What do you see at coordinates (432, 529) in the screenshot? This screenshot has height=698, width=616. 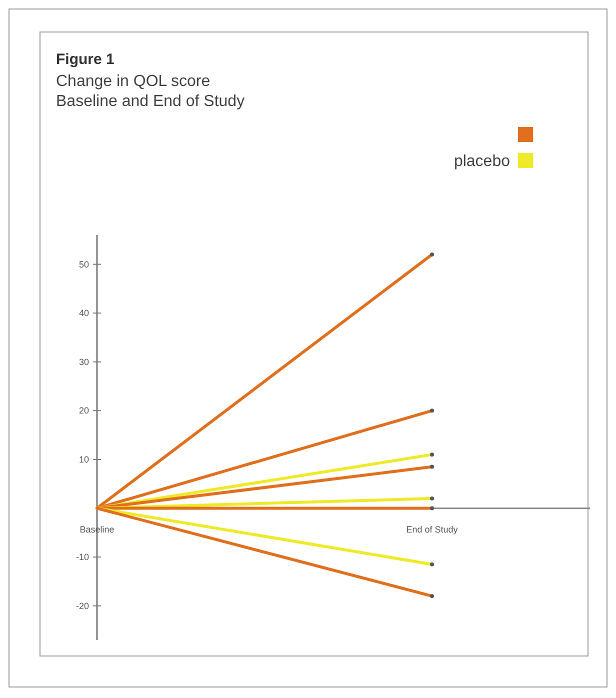 I see `x-tick-label: End of Study` at bounding box center [432, 529].